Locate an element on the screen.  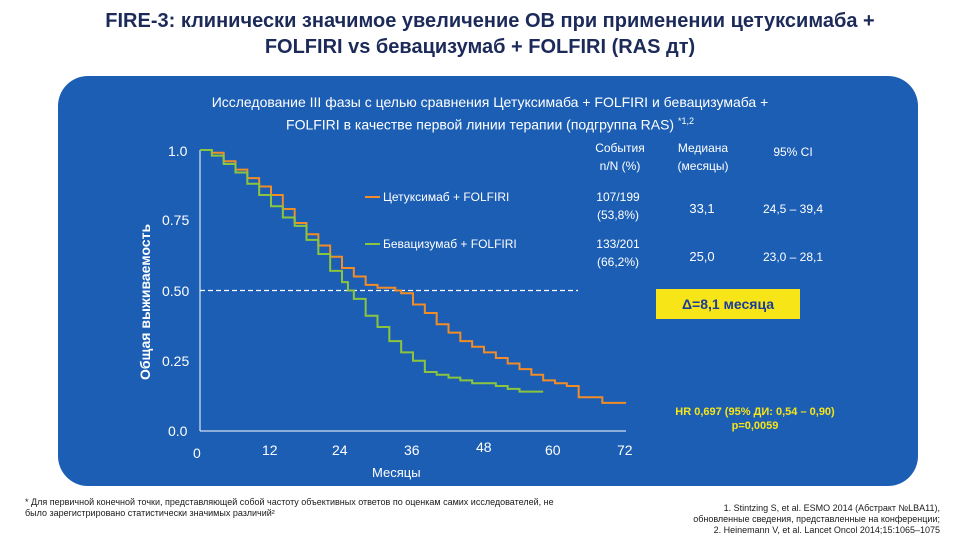
p-value: p=0,0059 is located at coordinates (755, 426).